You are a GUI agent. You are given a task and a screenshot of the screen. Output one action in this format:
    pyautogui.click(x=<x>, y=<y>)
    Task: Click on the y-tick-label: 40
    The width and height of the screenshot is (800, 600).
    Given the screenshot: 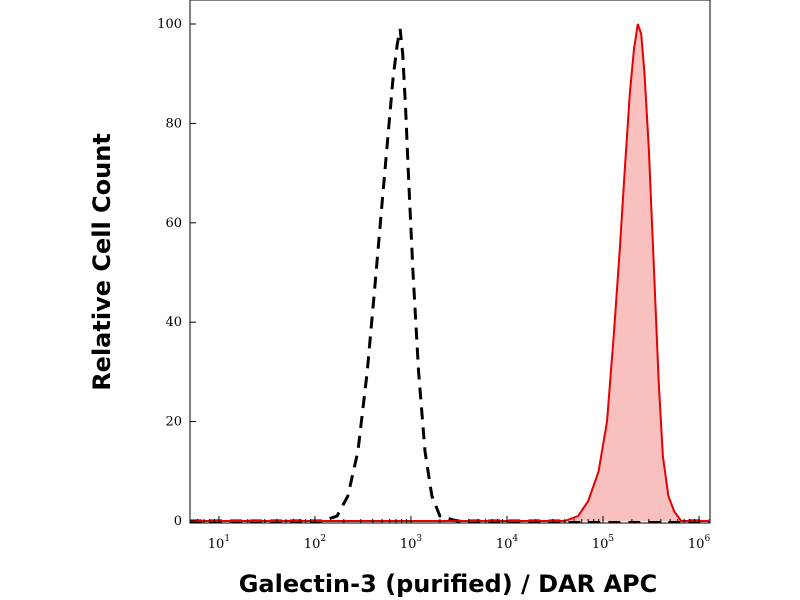 What is the action you would take?
    pyautogui.click(x=173, y=322)
    